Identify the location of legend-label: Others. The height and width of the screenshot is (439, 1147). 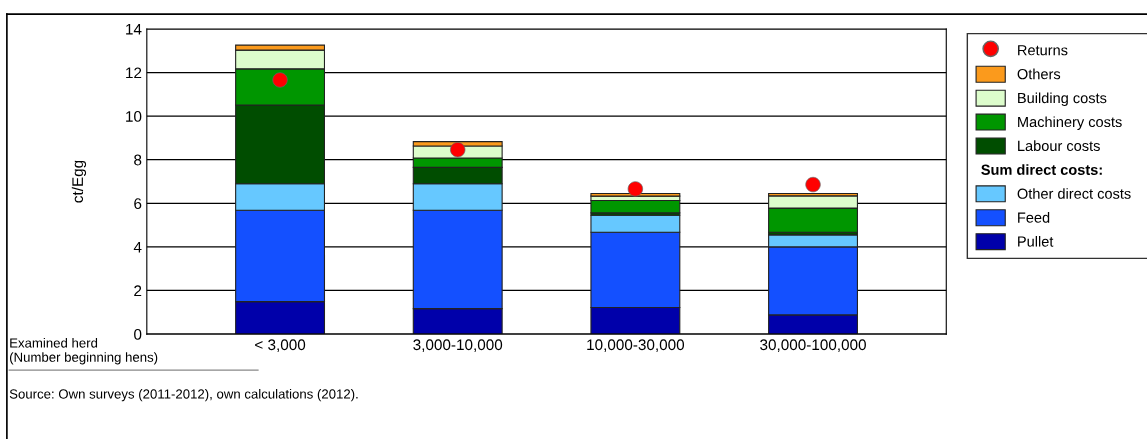
(1039, 74).